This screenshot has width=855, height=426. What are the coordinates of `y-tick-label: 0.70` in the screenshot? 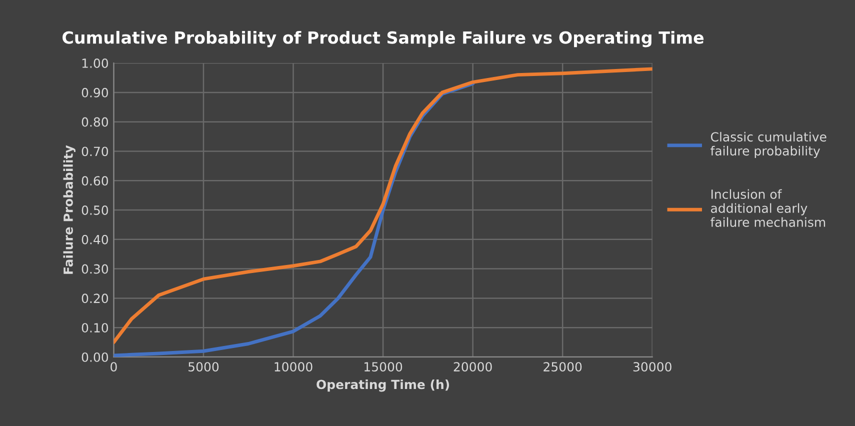 It's located at (95, 151).